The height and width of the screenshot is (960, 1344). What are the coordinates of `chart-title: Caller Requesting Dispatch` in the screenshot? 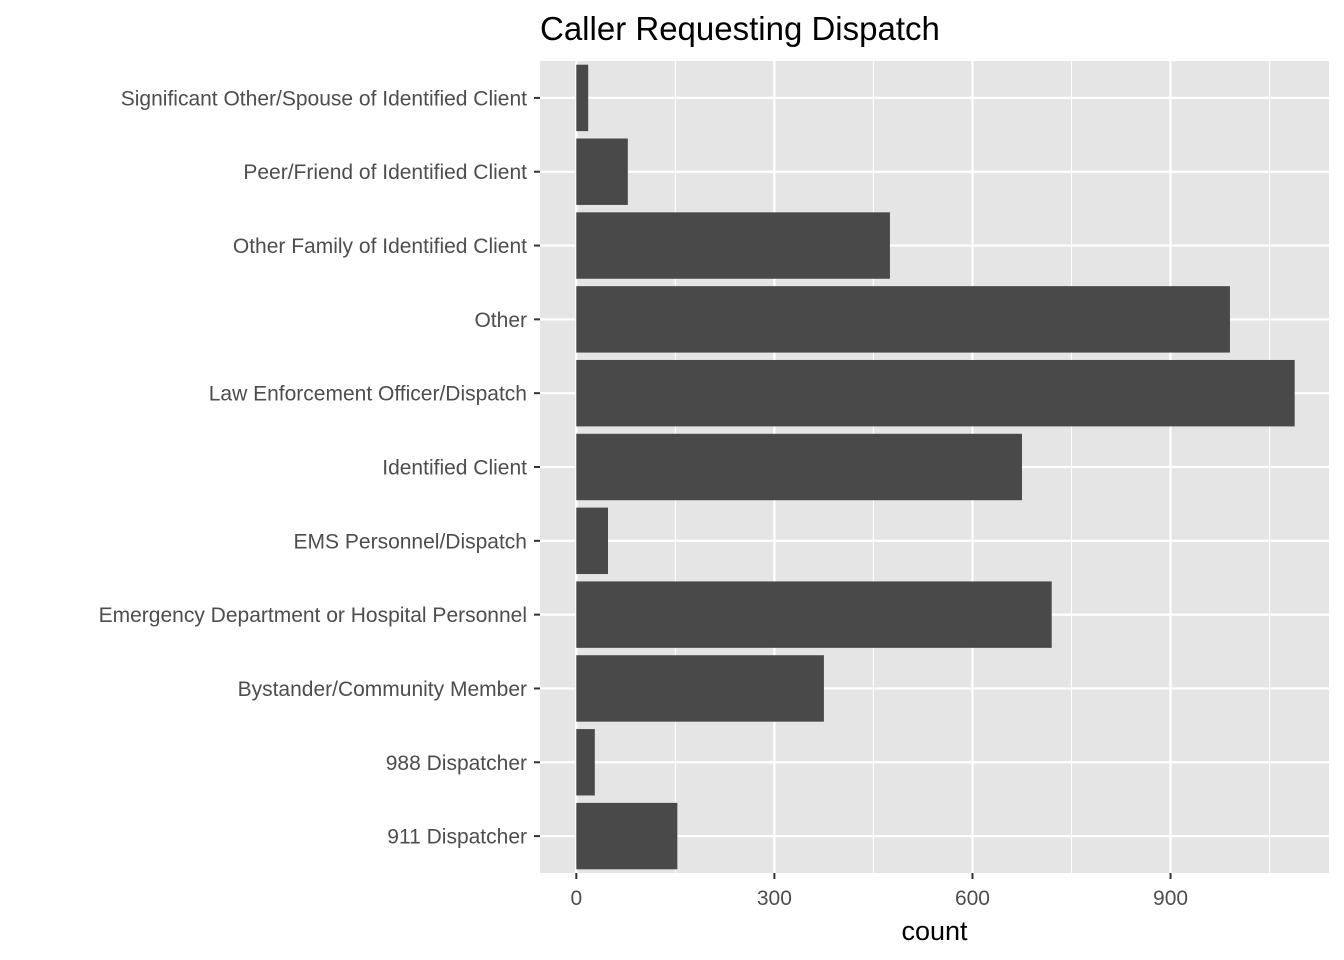 It's located at (740, 28).